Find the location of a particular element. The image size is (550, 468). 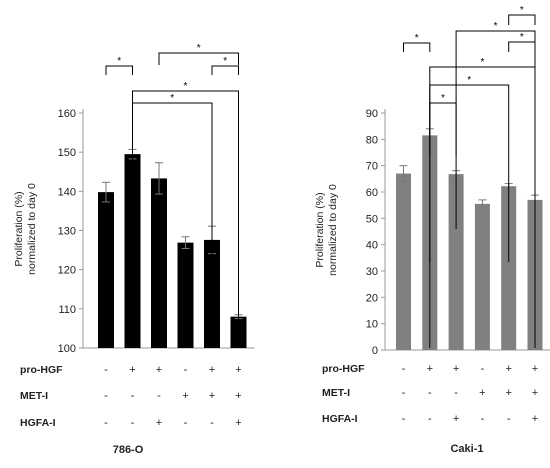

y-tick-label: 0 is located at coordinates (375, 351).